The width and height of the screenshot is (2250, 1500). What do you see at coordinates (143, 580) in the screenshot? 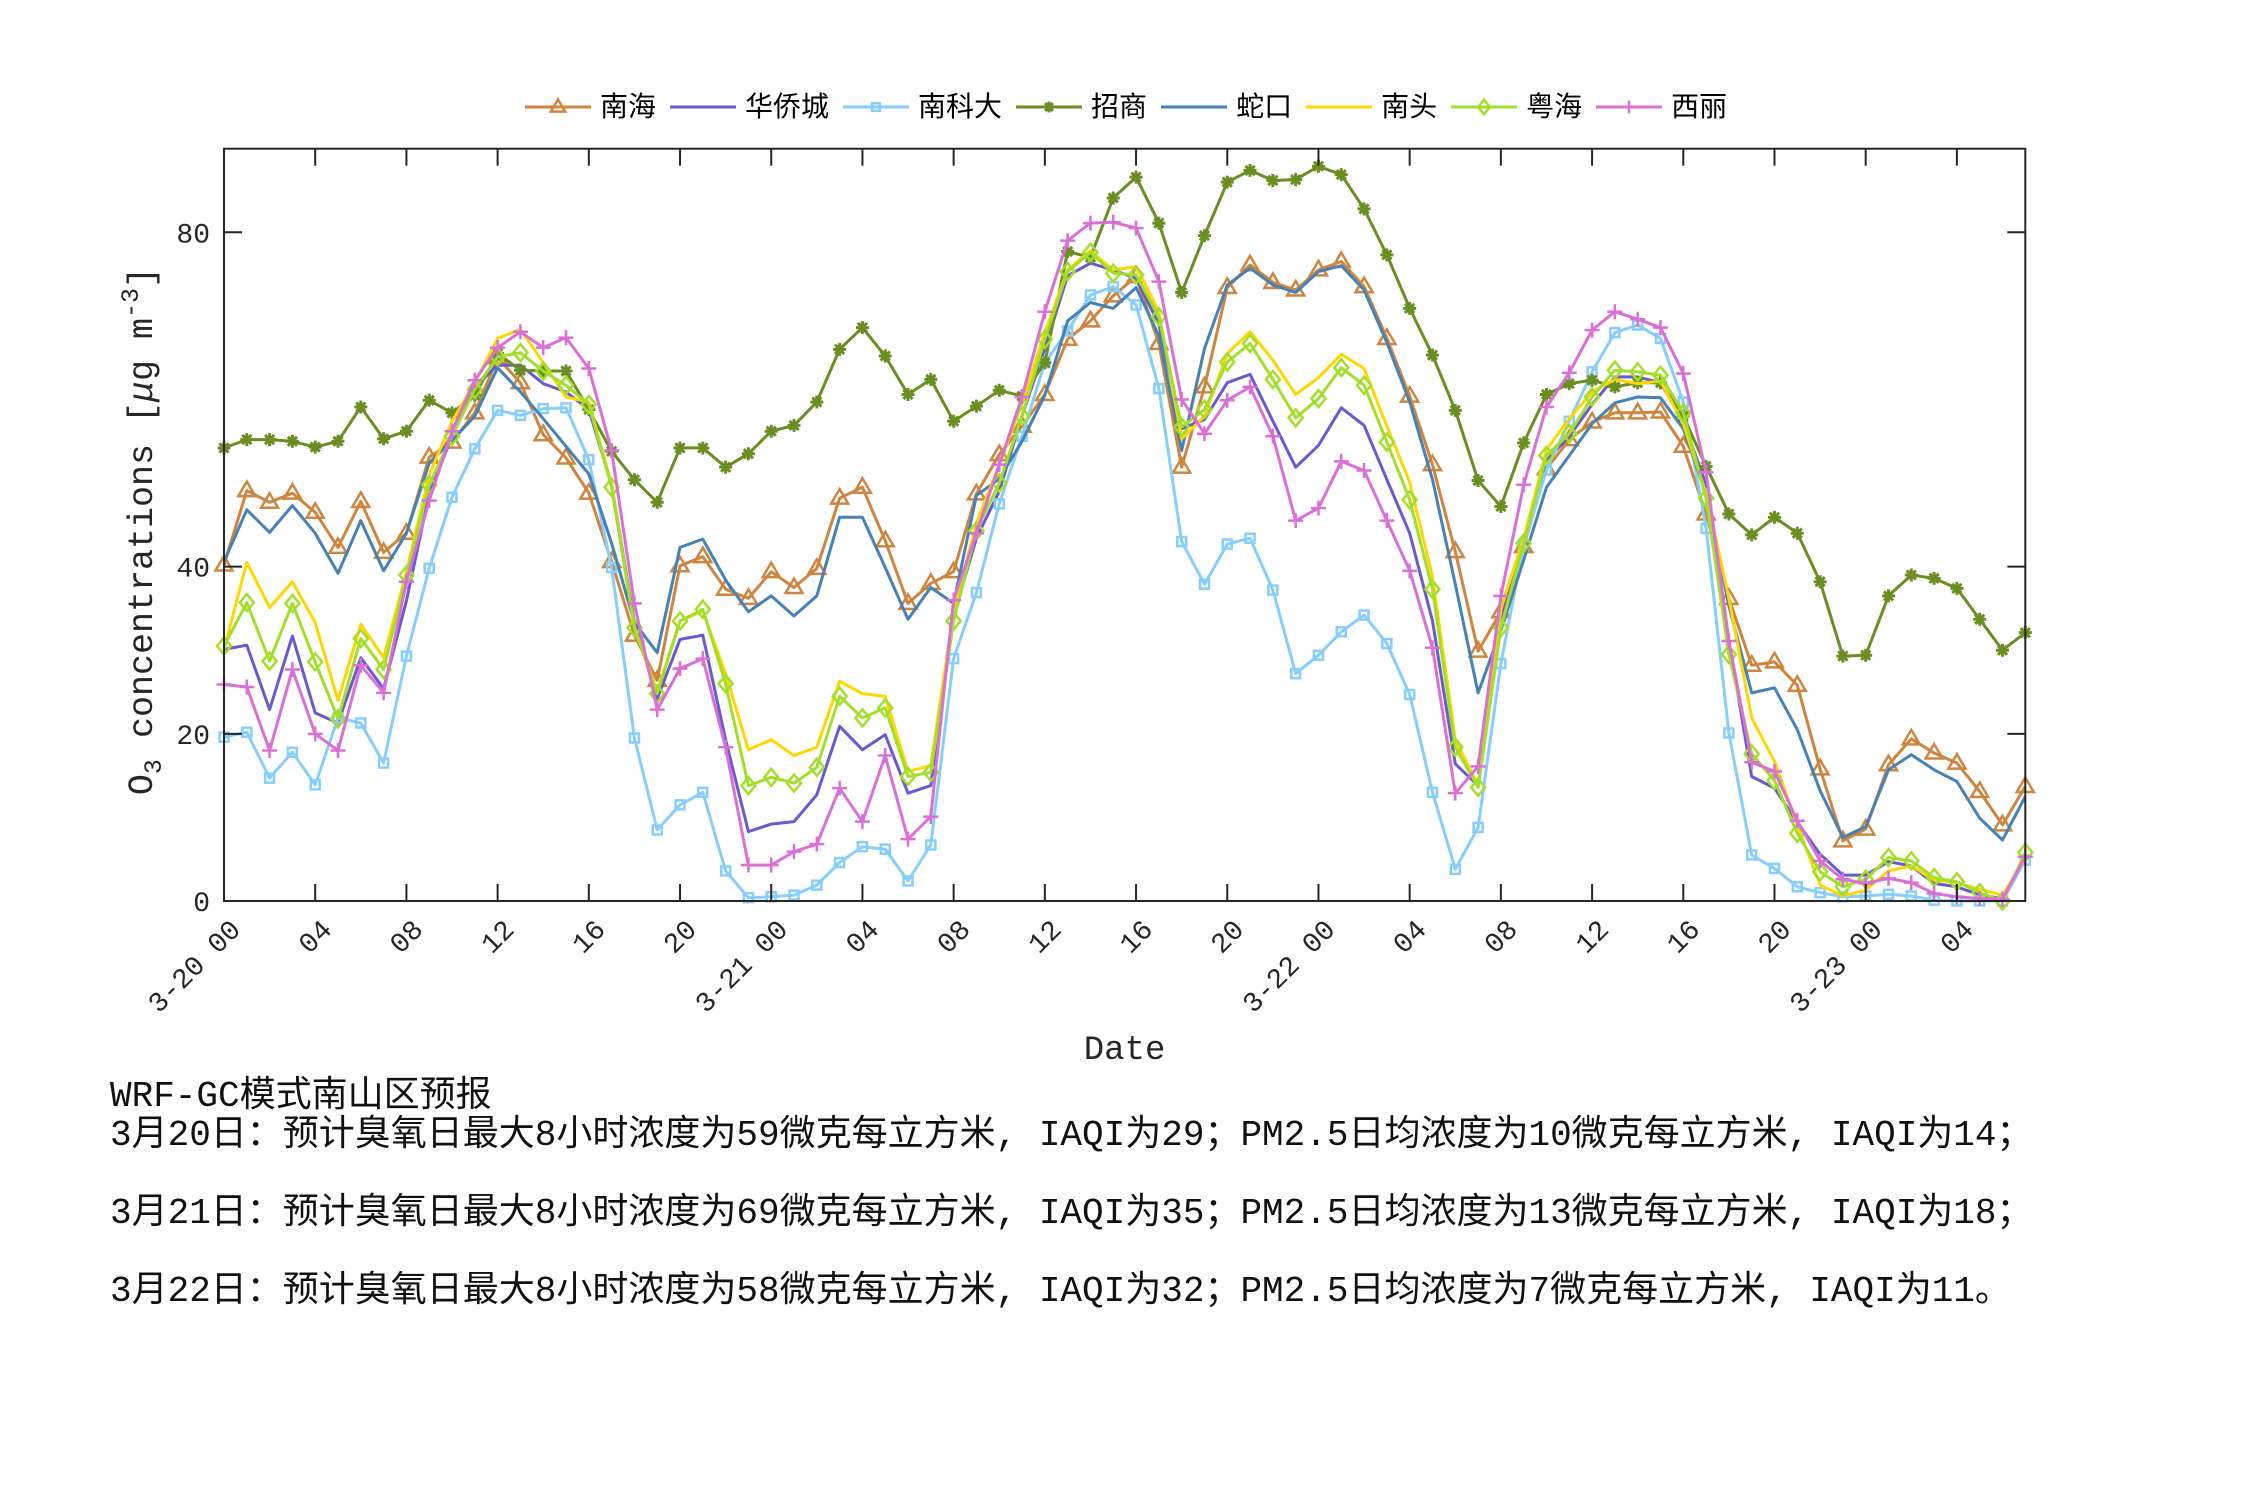
I see `y-label-mid: concentrations [` at bounding box center [143, 580].